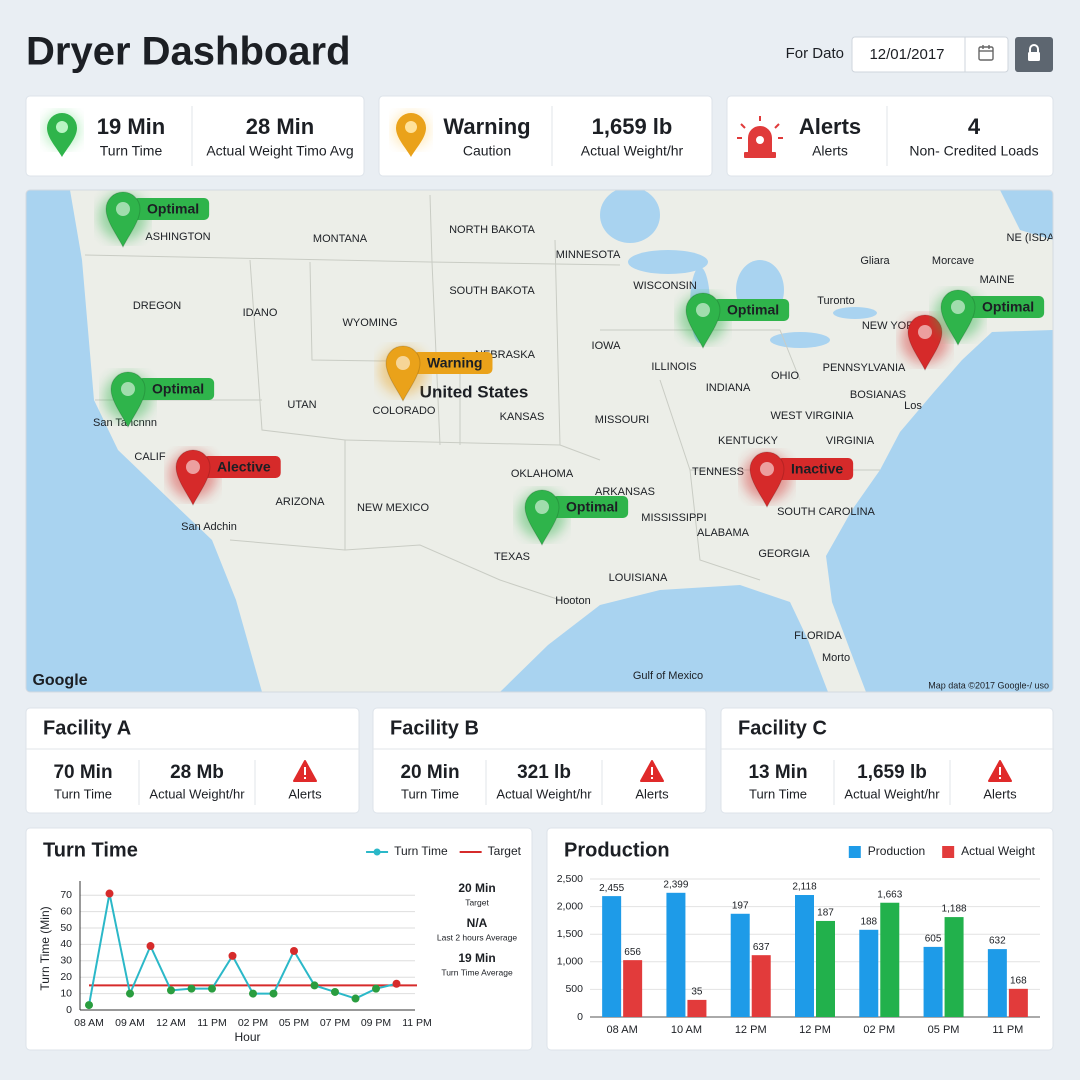 This screenshot has width=1080, height=1080. What do you see at coordinates (836, 301) in the screenshot?
I see `map-label: Turonto` at bounding box center [836, 301].